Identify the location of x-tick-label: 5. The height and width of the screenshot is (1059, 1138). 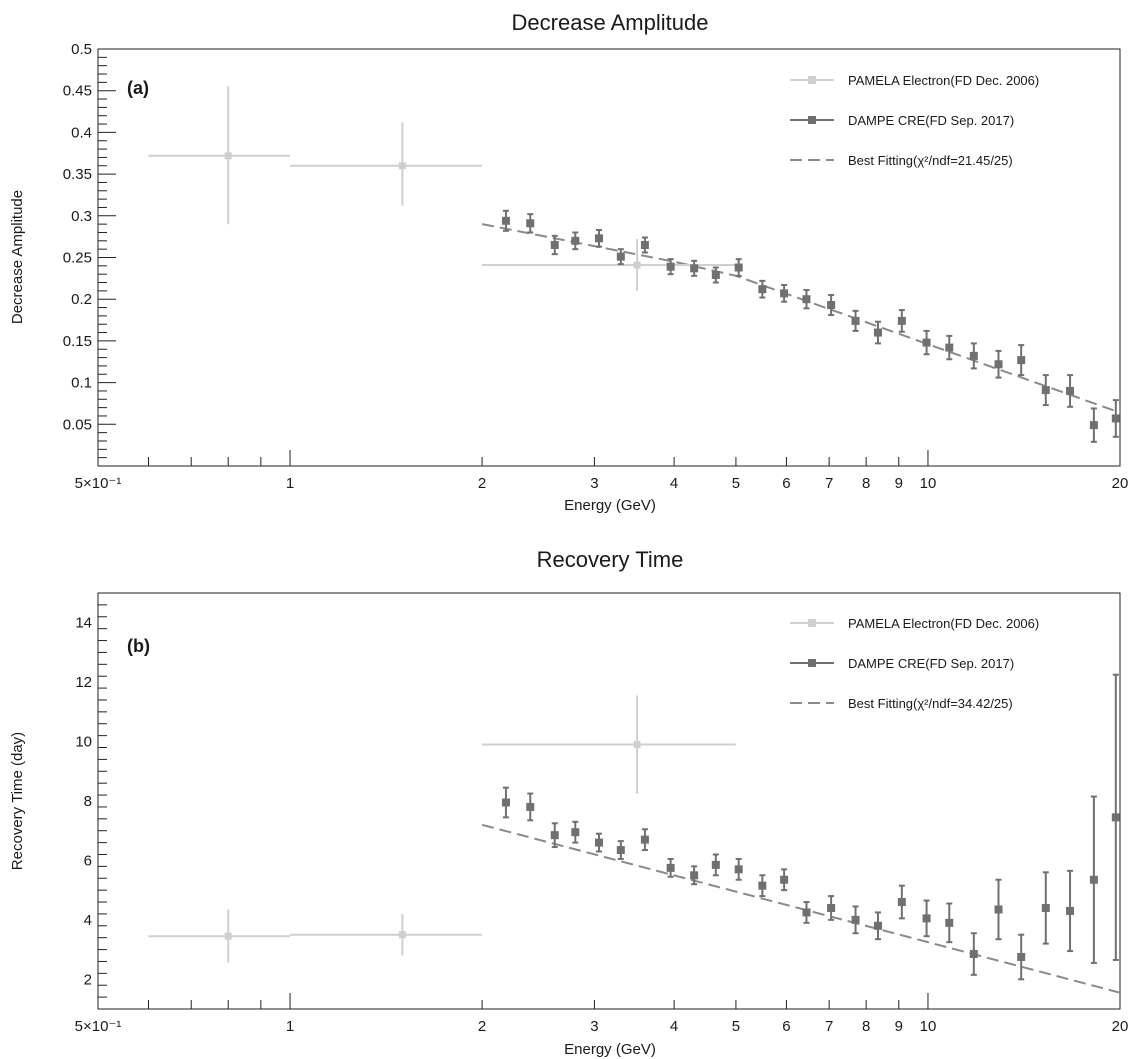
(736, 483).